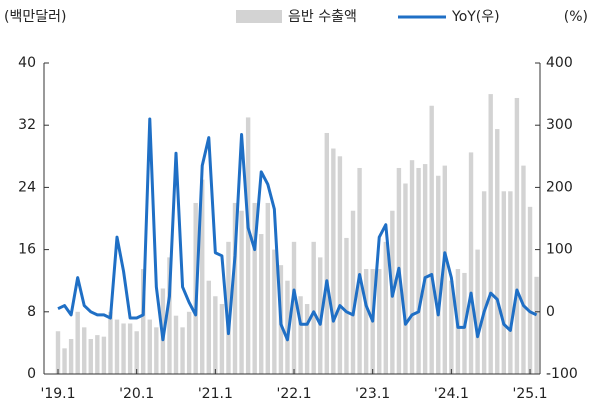  What do you see at coordinates (322, 17) in the screenshot?
I see `legend-label: 음반 수출액` at bounding box center [322, 17].